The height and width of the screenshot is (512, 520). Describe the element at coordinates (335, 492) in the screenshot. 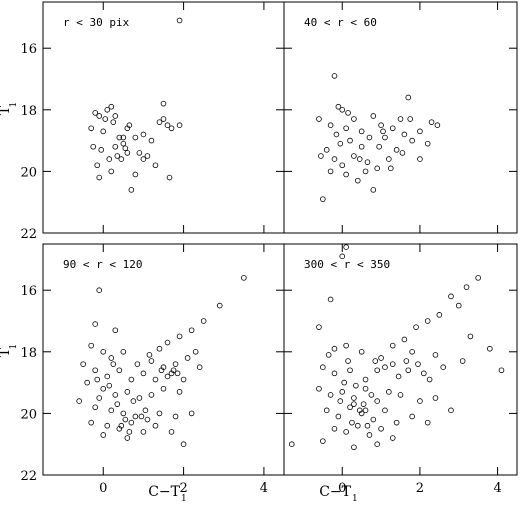

I see `x-axis-title-bottom-right: C−T` at that location.